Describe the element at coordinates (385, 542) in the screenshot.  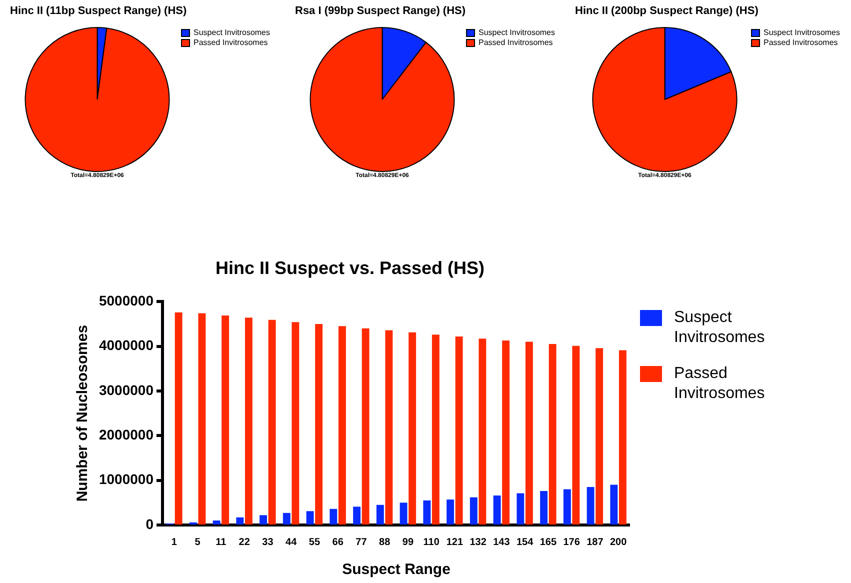
I see `x-tick-label: 88` at that location.